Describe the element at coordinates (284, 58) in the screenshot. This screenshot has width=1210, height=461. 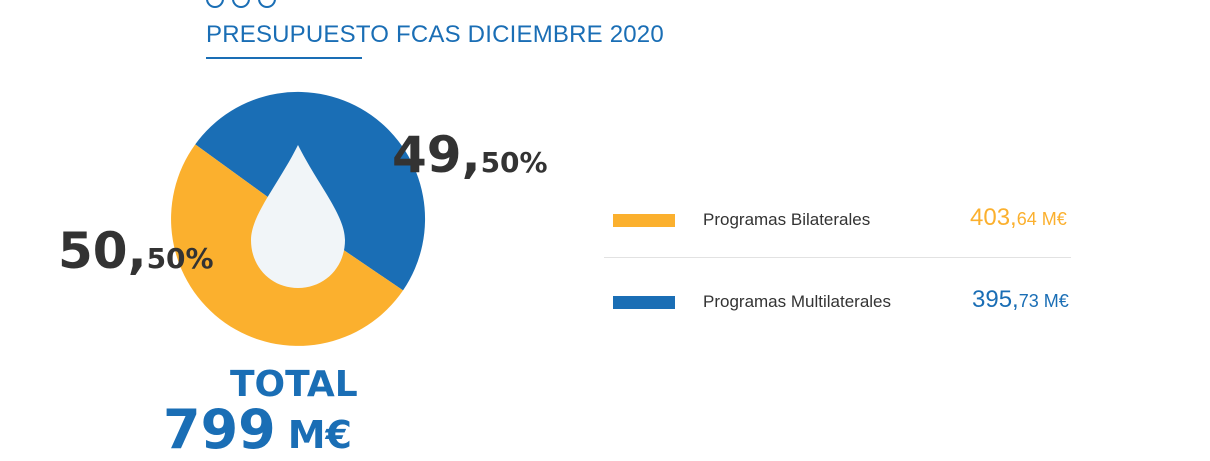
I see `title-underline` at that location.